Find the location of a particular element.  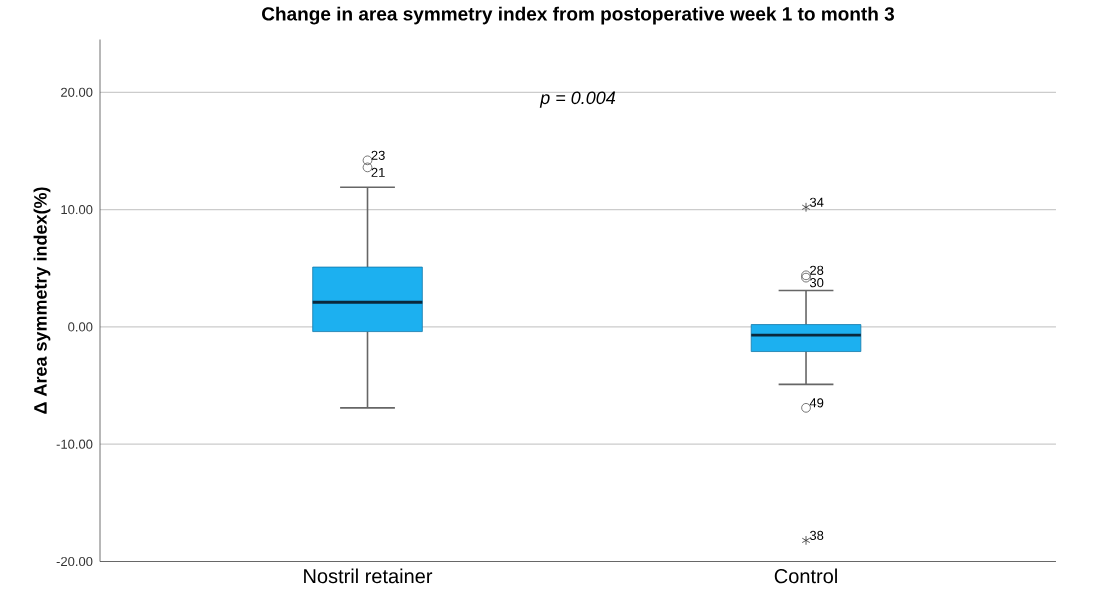

x-tick-label: Control is located at coordinates (805, 576).